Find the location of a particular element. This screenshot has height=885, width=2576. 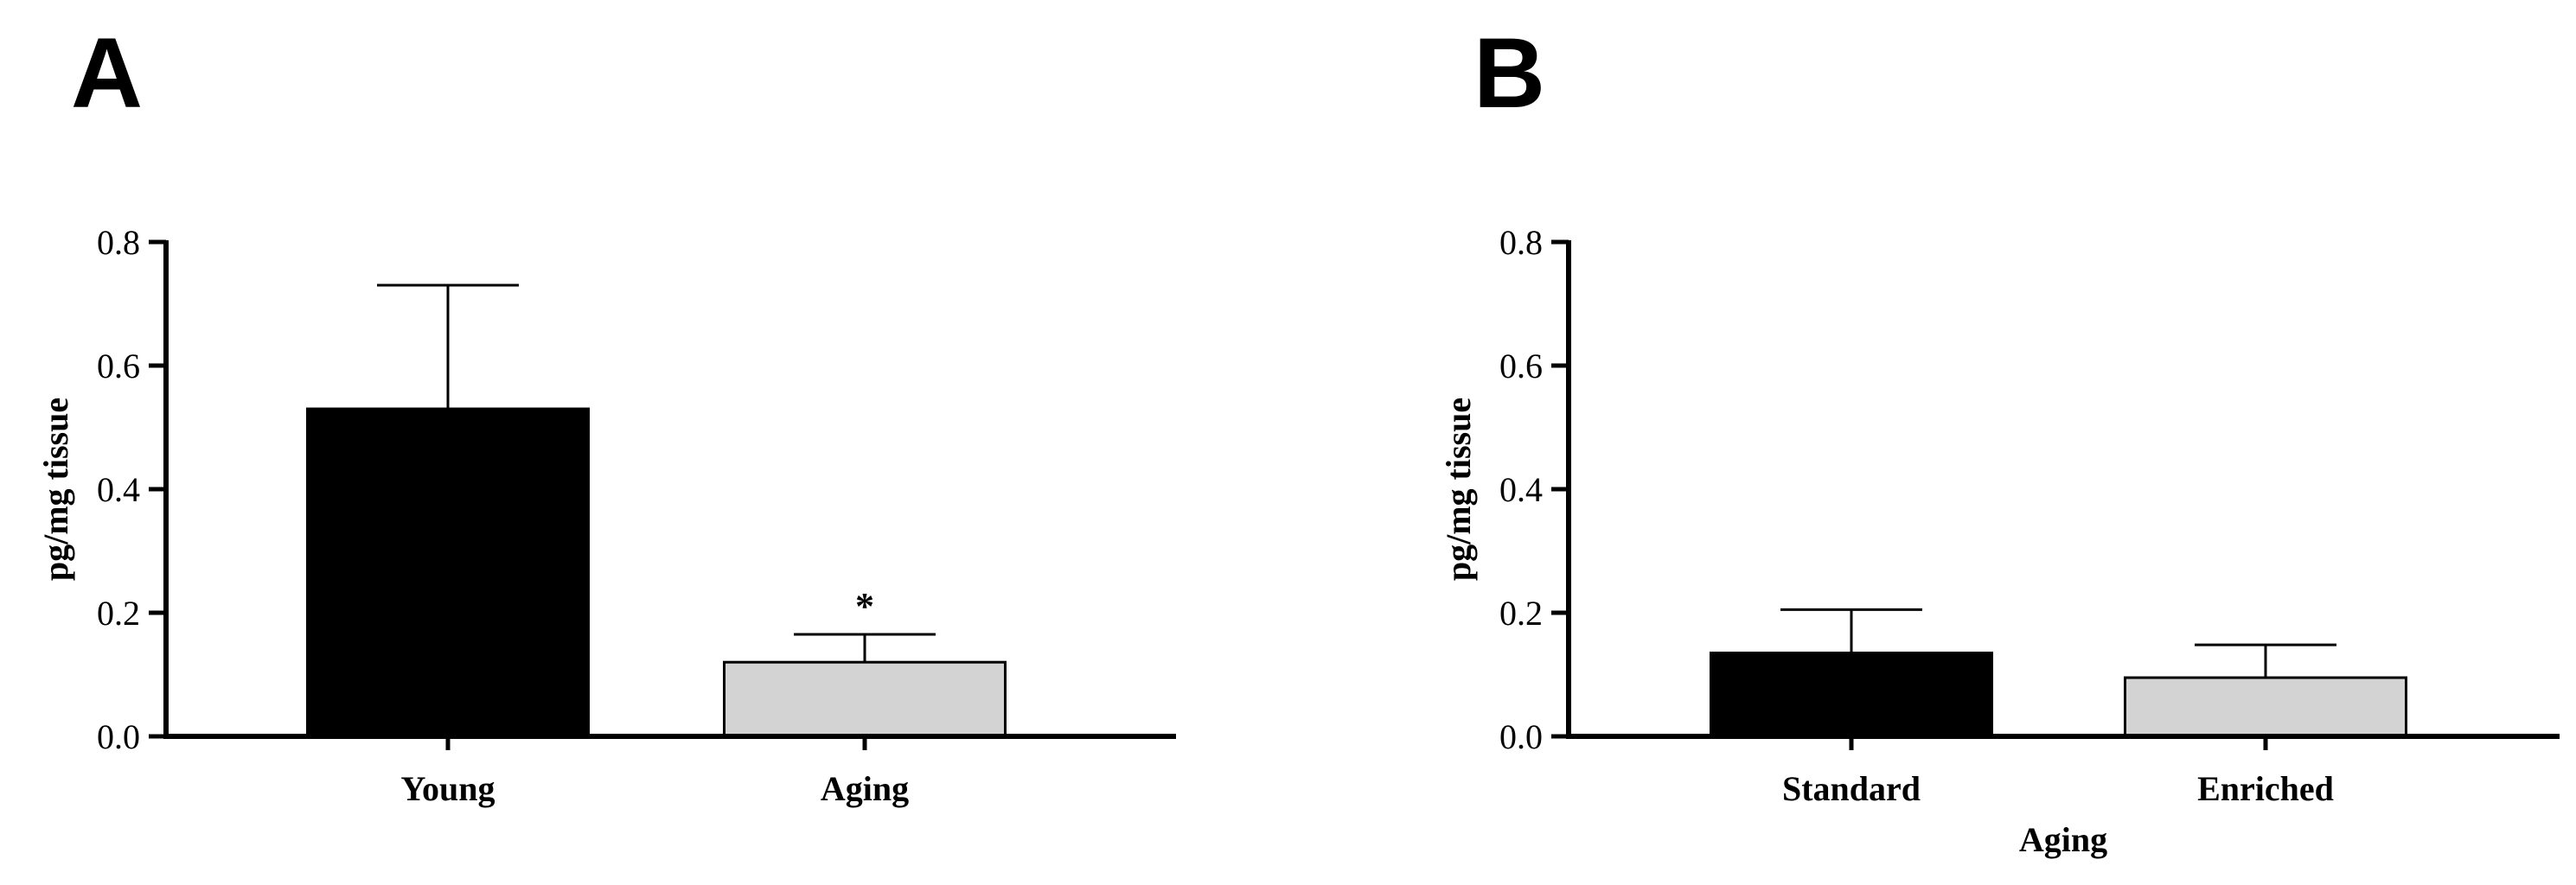

x-tick-label: Young is located at coordinates (448, 788).